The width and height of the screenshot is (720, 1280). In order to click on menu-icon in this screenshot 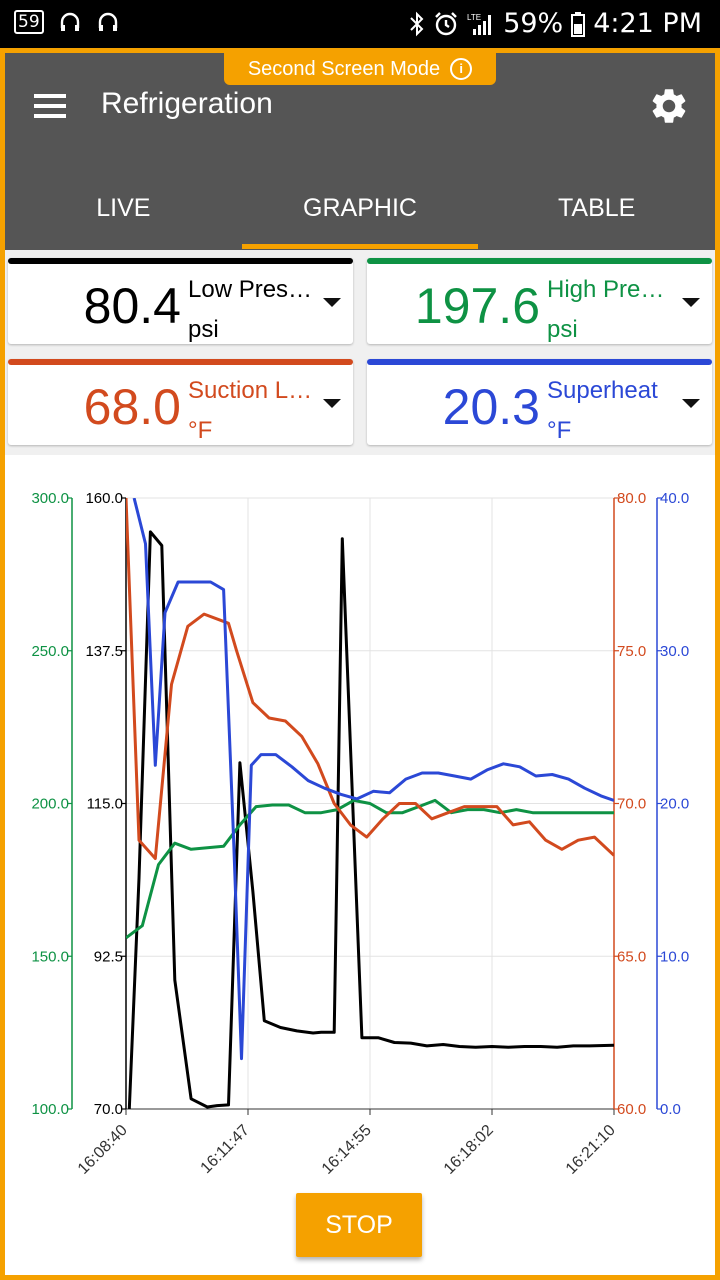, I will do `click(50, 107)`.